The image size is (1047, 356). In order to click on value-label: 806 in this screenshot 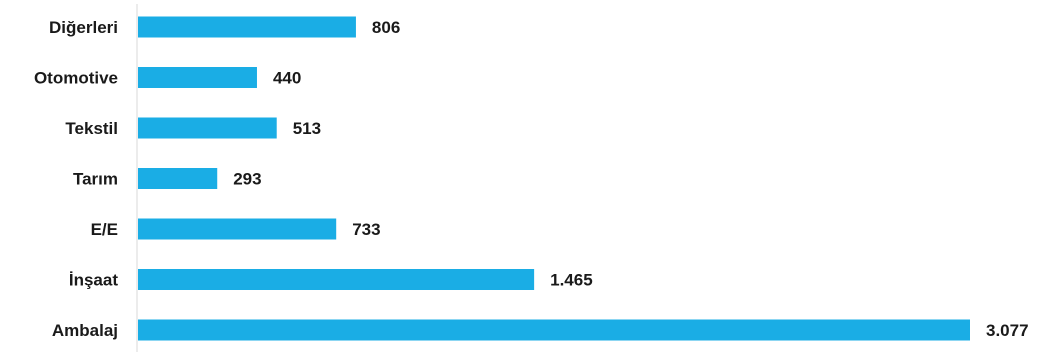, I will do `click(386, 27)`.